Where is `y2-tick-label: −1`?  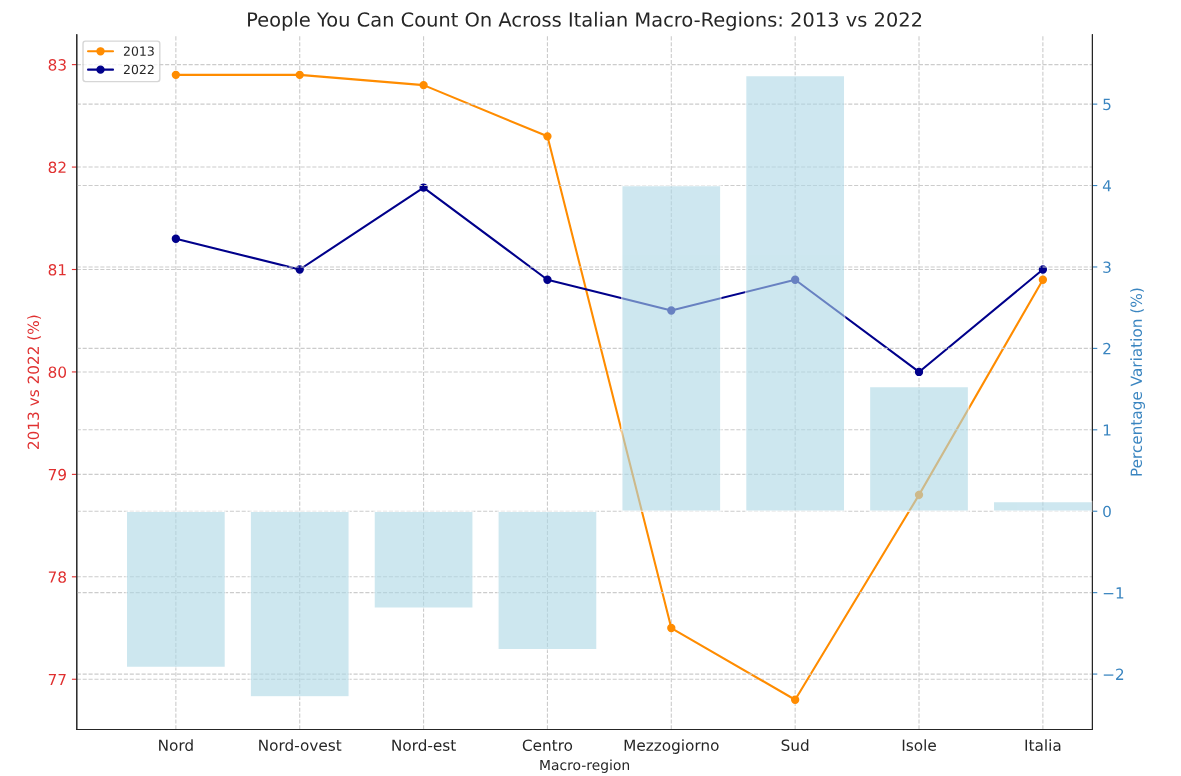 y2-tick-label: −1 is located at coordinates (1113, 593).